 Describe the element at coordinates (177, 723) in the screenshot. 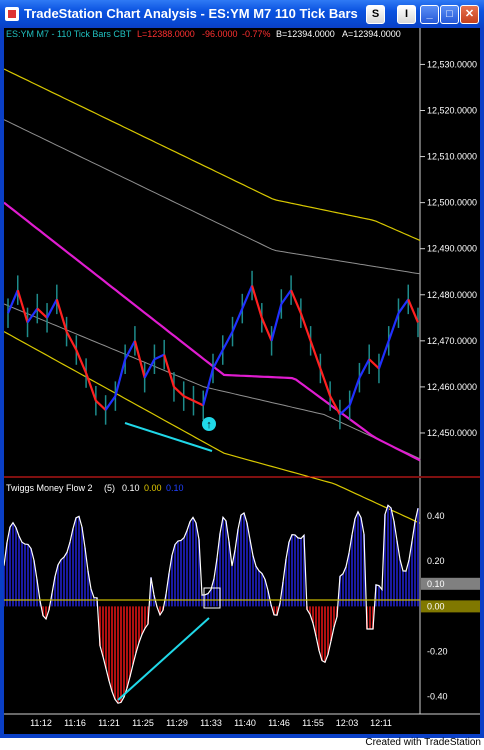

I see `time-tick-label: 11:29` at that location.